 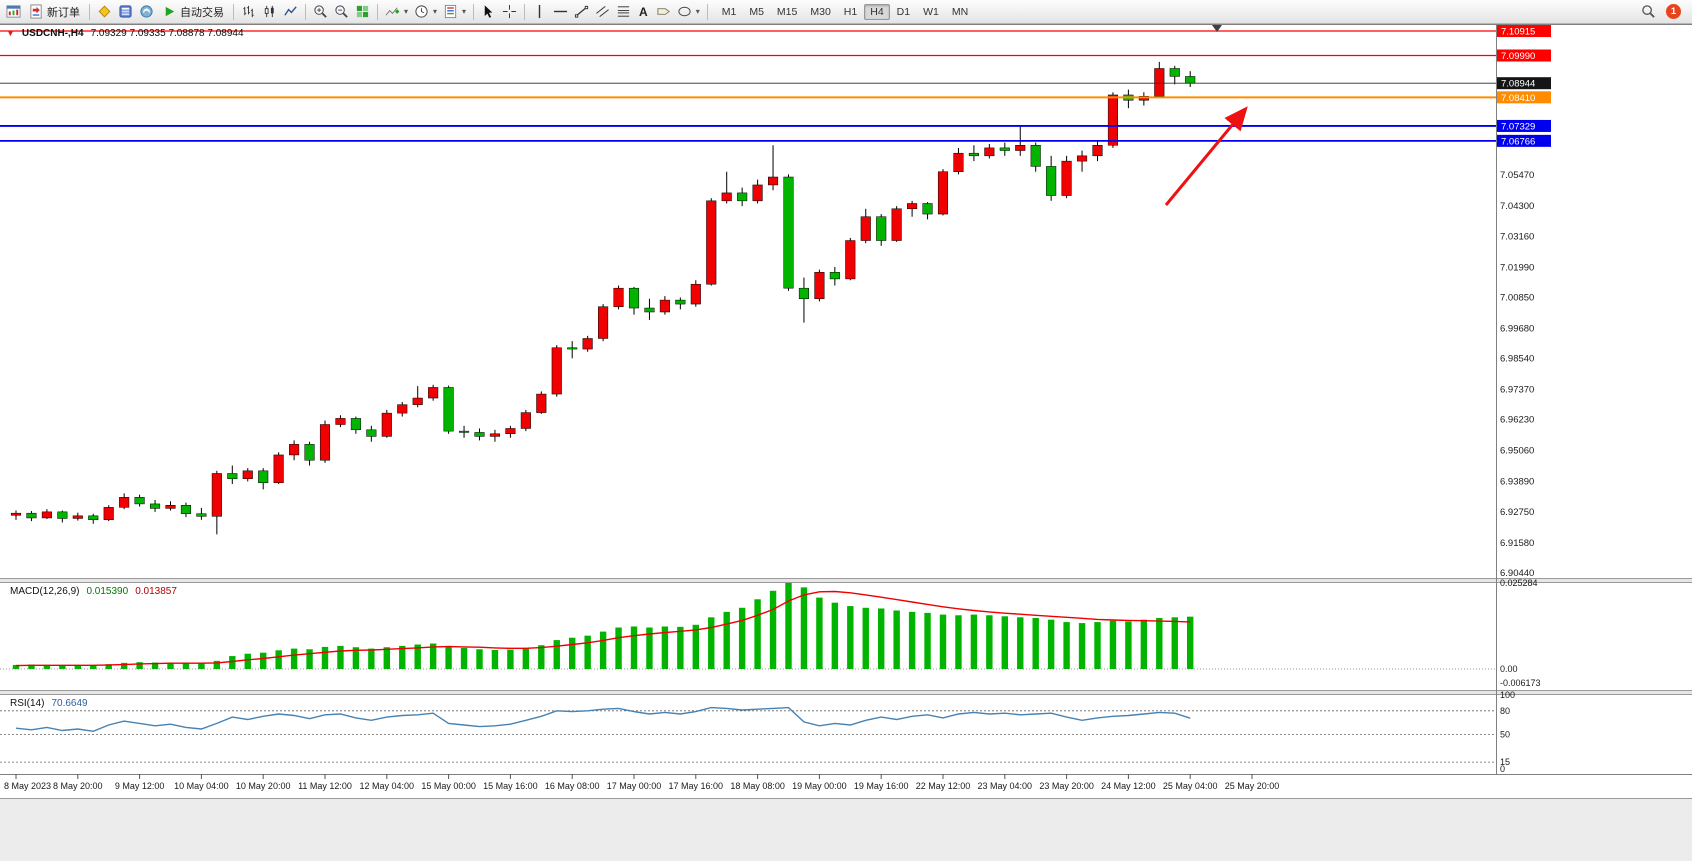 I want to click on svg-text: 17 May 00:00, so click(x=634, y=786).